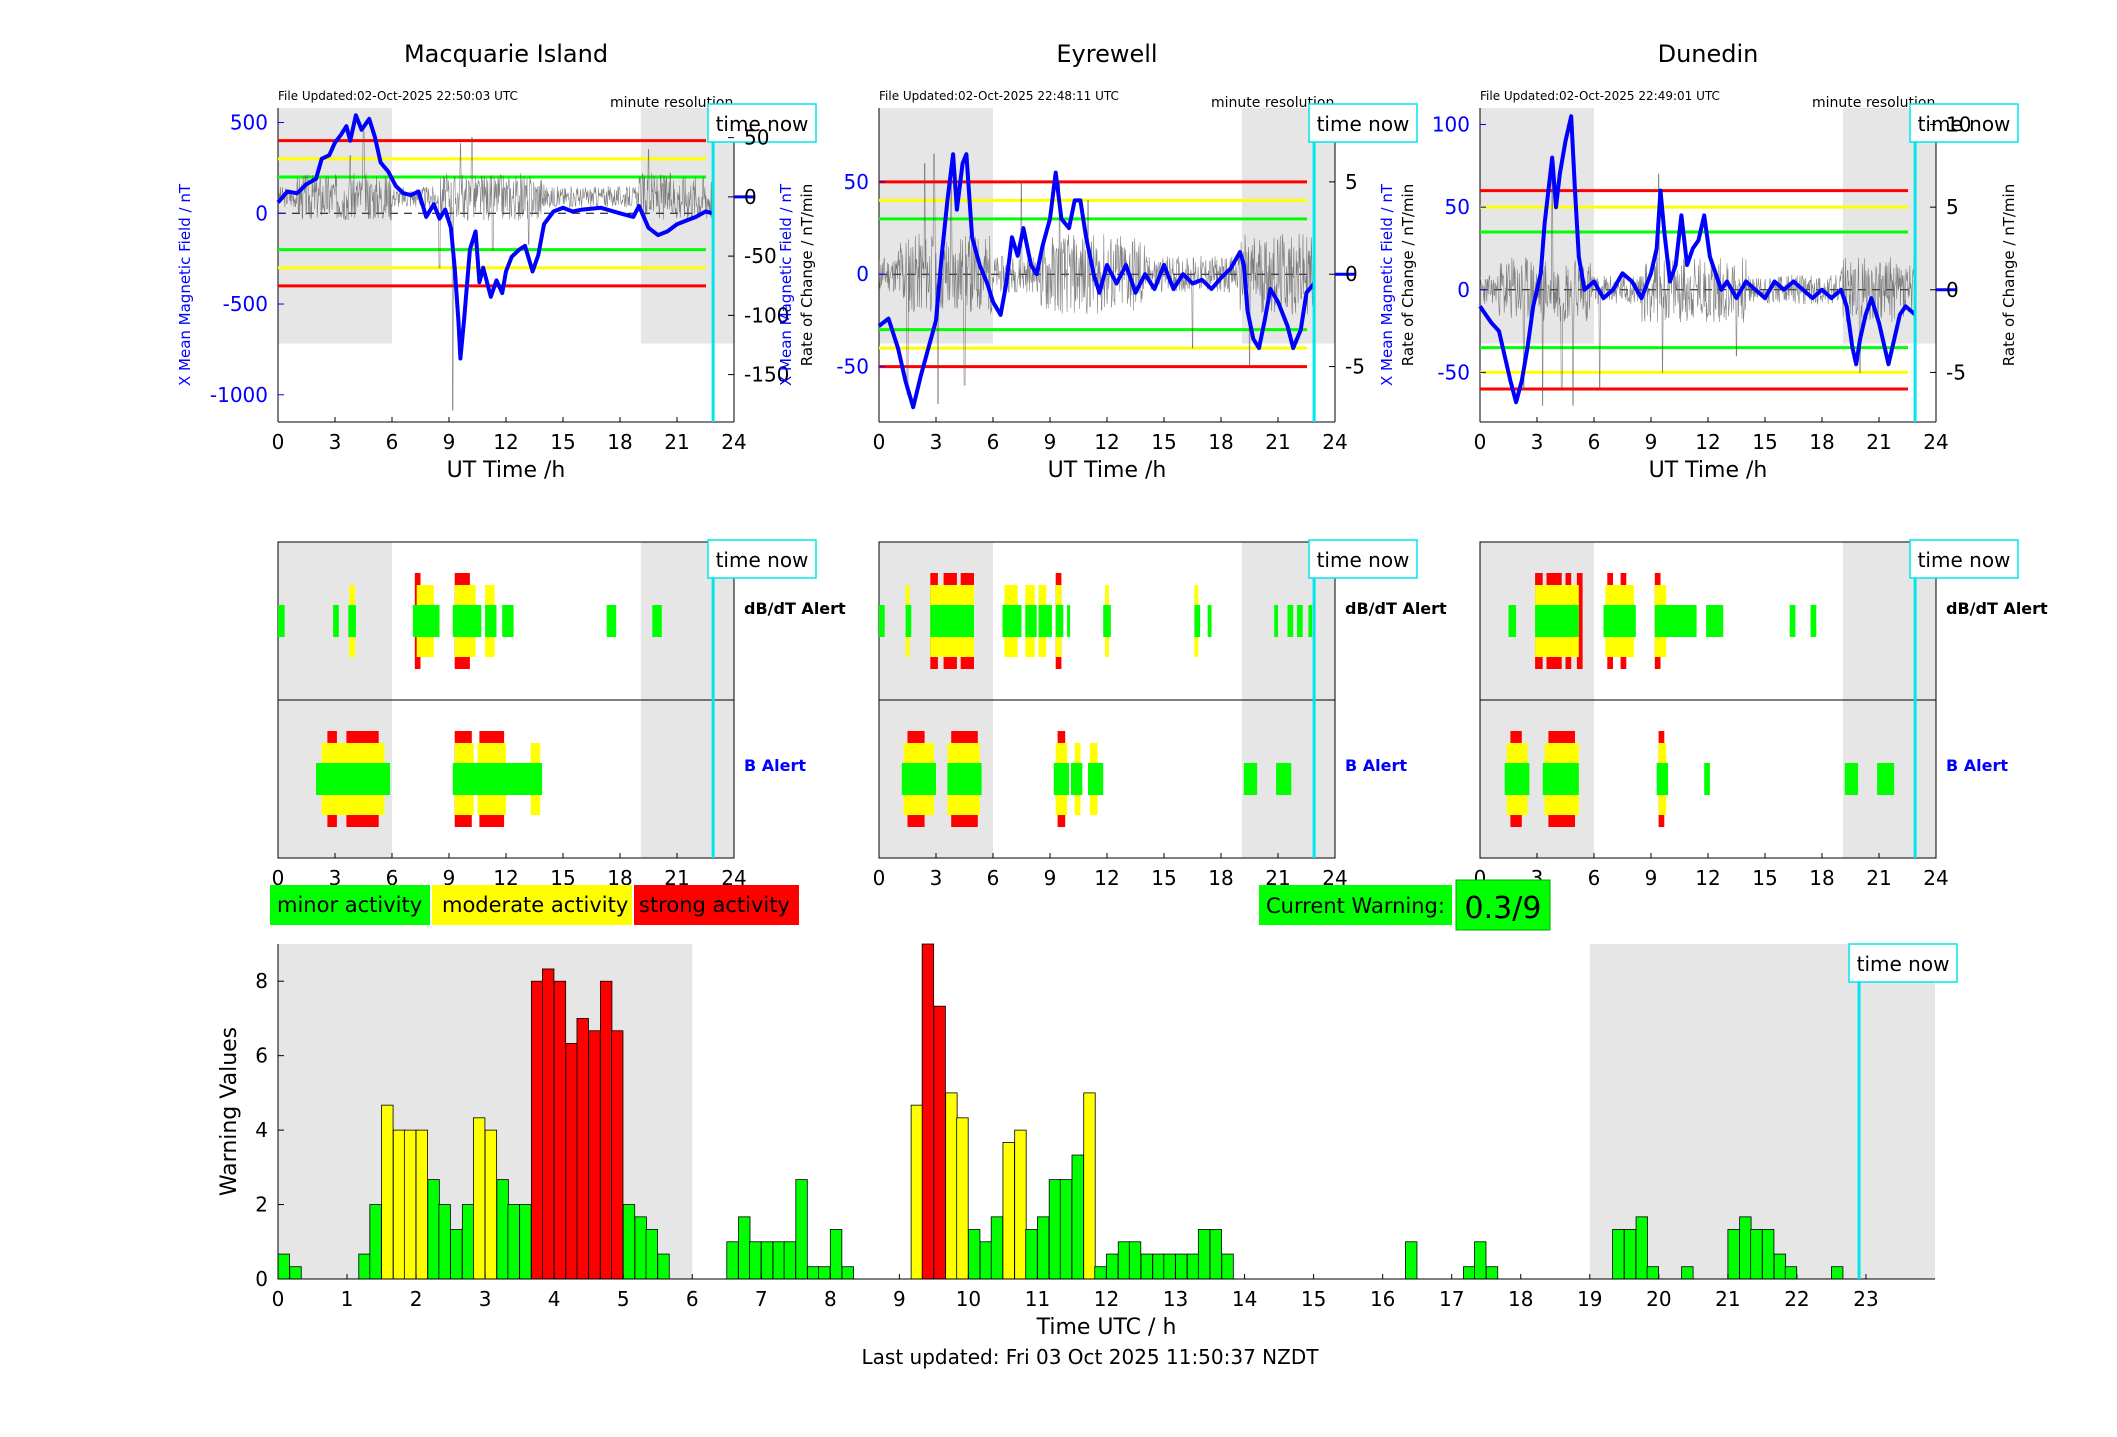 The height and width of the screenshot is (1437, 2117). What do you see at coordinates (968, 1299) in the screenshot?
I see `histogram-x-tick-label: 10` at bounding box center [968, 1299].